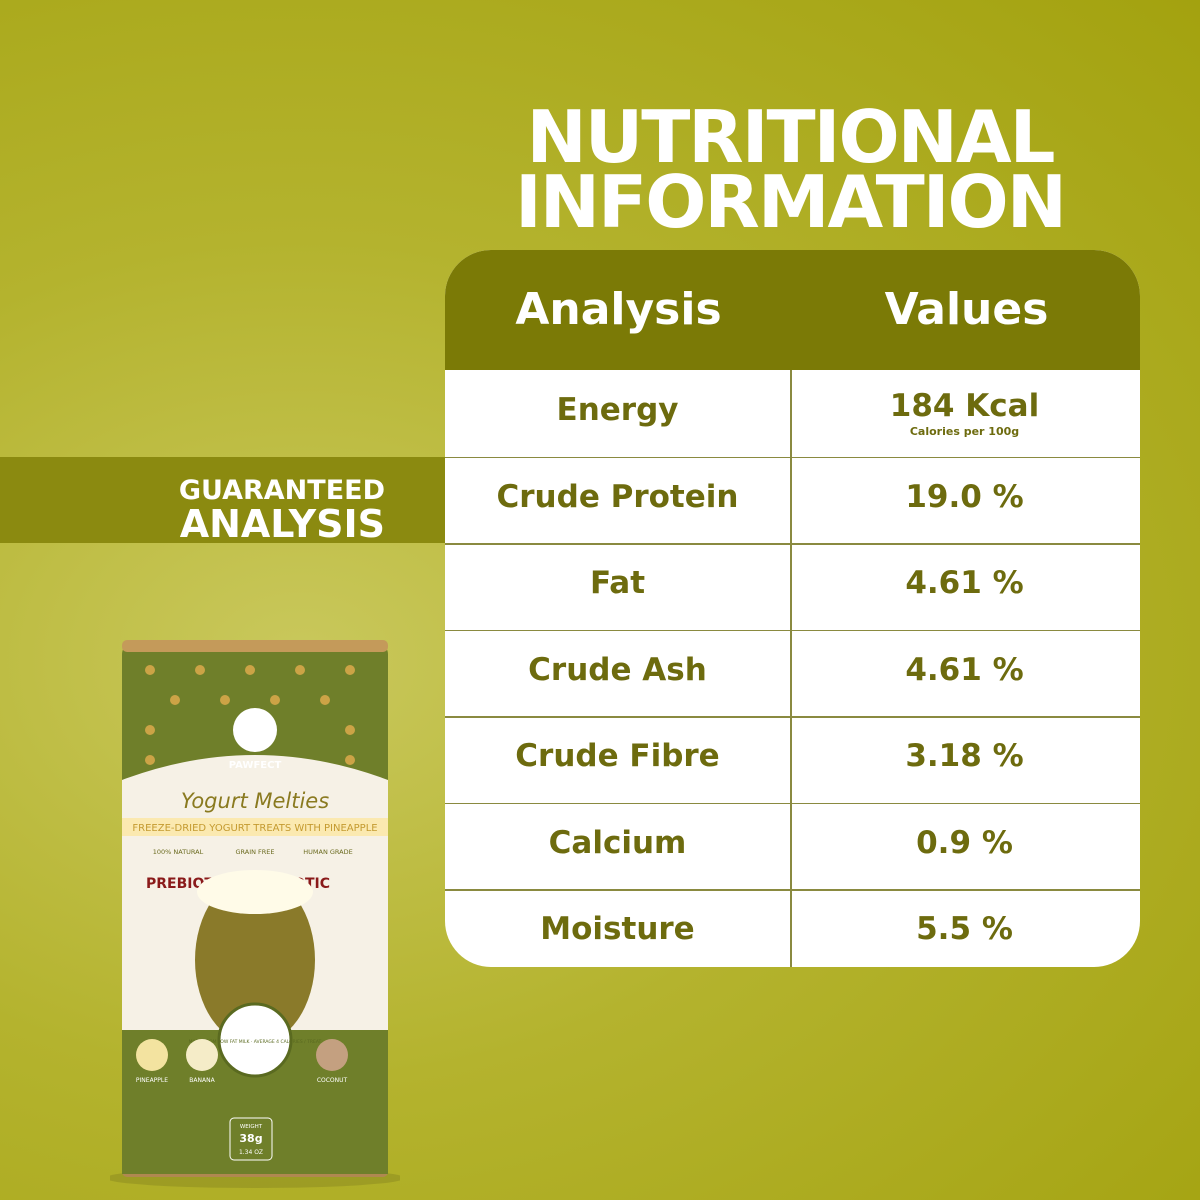 Image resolution: width=1200 pixels, height=1200 pixels. What do you see at coordinates (964, 756) in the screenshot?
I see `value-cell: 3.18 %` at bounding box center [964, 756].